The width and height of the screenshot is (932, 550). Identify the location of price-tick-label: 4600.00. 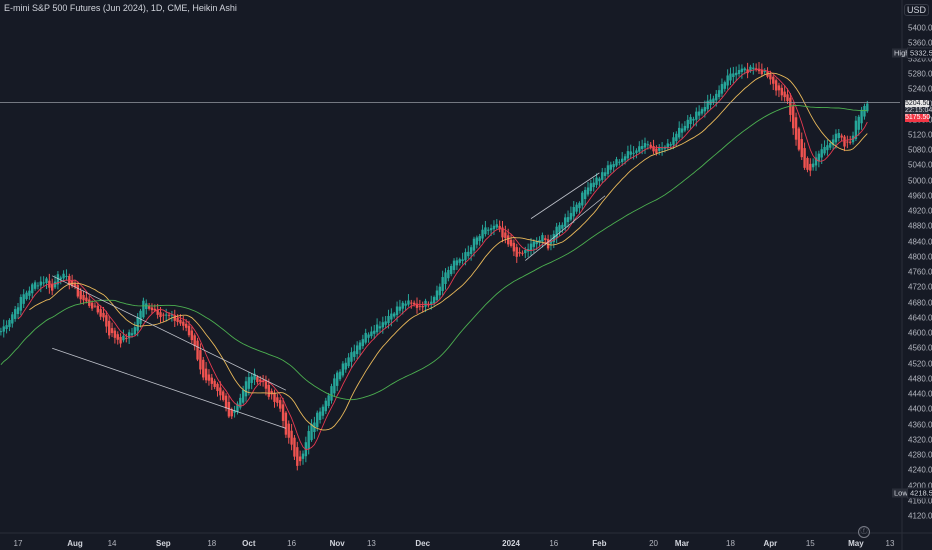
(920, 333).